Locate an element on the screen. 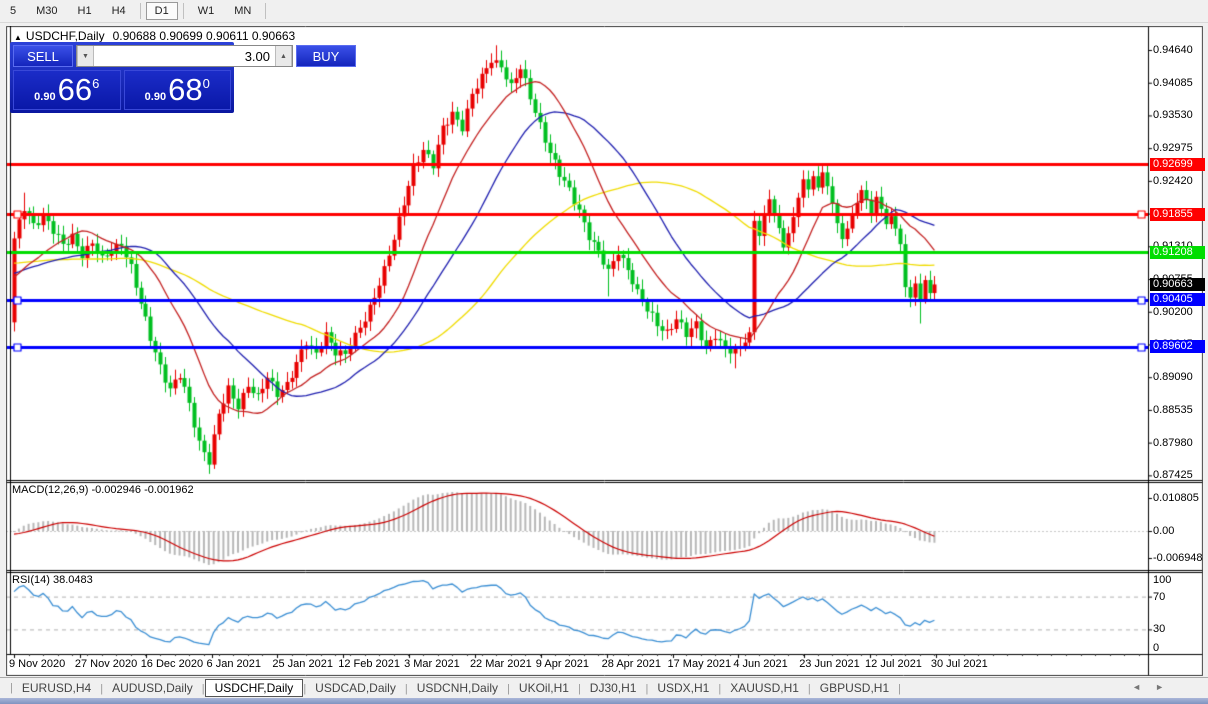 The image size is (1208, 704). sell-button: SELL is located at coordinates (43, 56).